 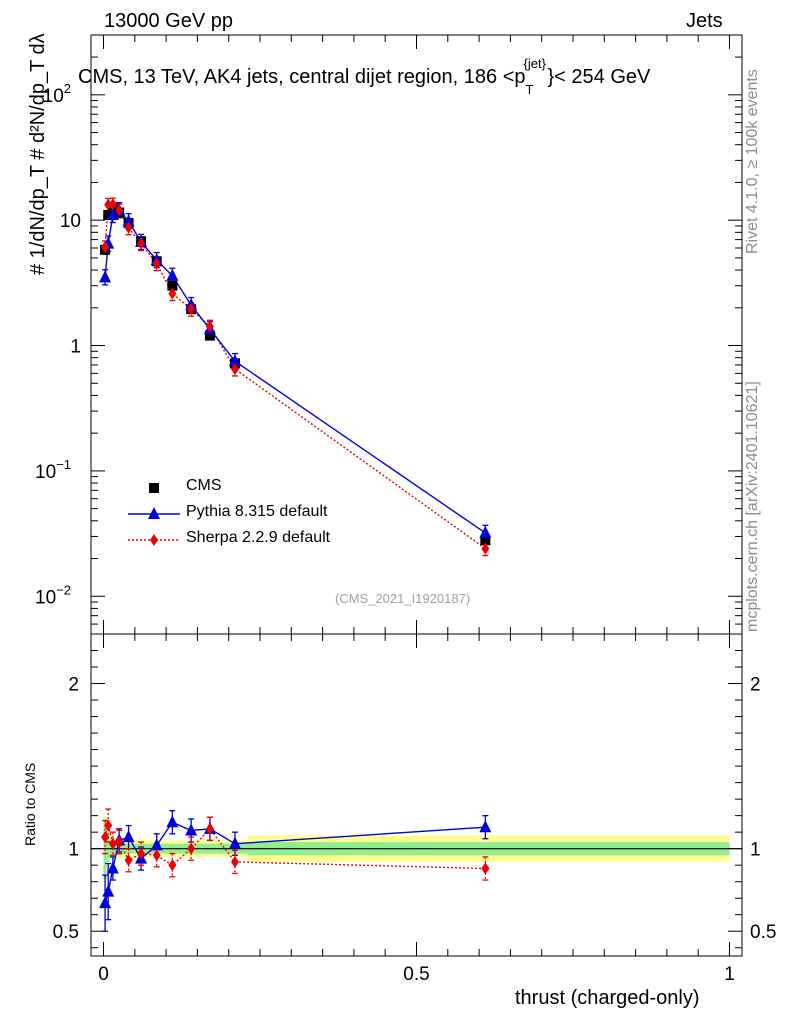 I want to click on x-tick-label: 1, so click(x=729, y=974).